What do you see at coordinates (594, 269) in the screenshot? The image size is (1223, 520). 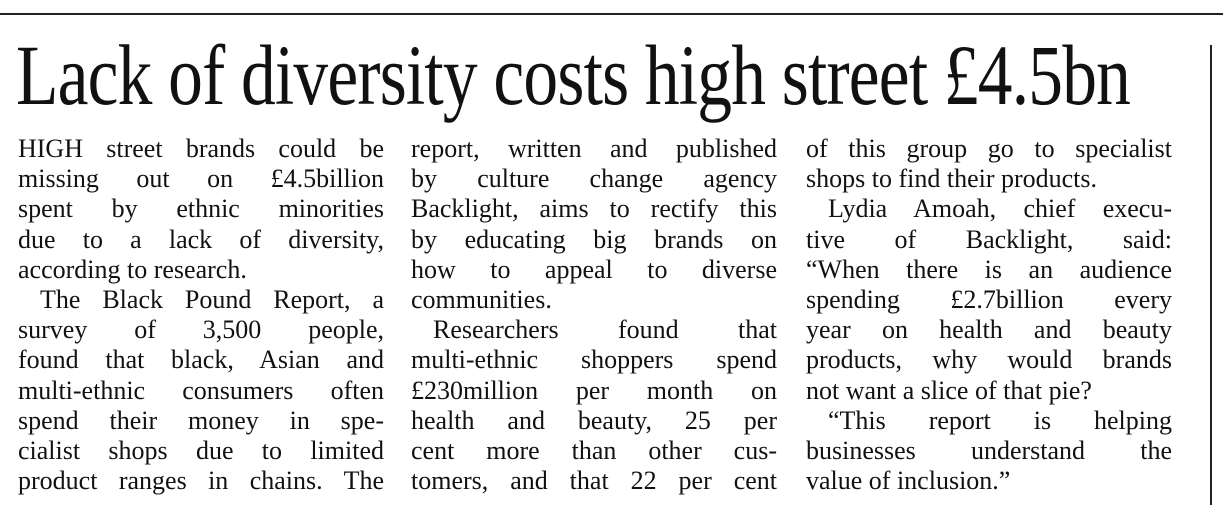 I see `text-line: how to appeal to diverse` at bounding box center [594, 269].